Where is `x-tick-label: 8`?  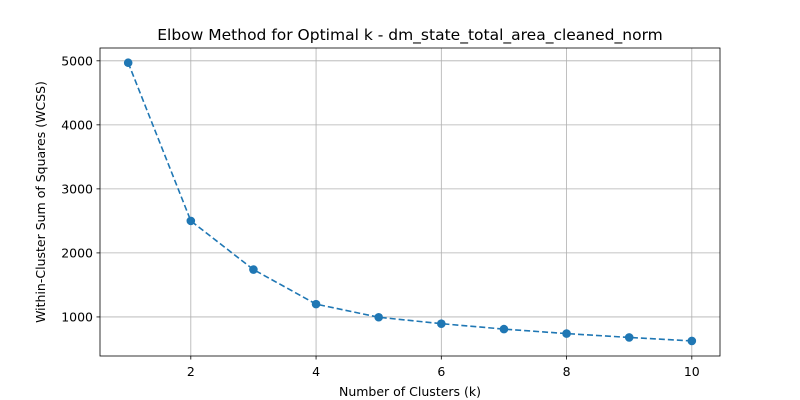
x-tick-label: 8 is located at coordinates (567, 371).